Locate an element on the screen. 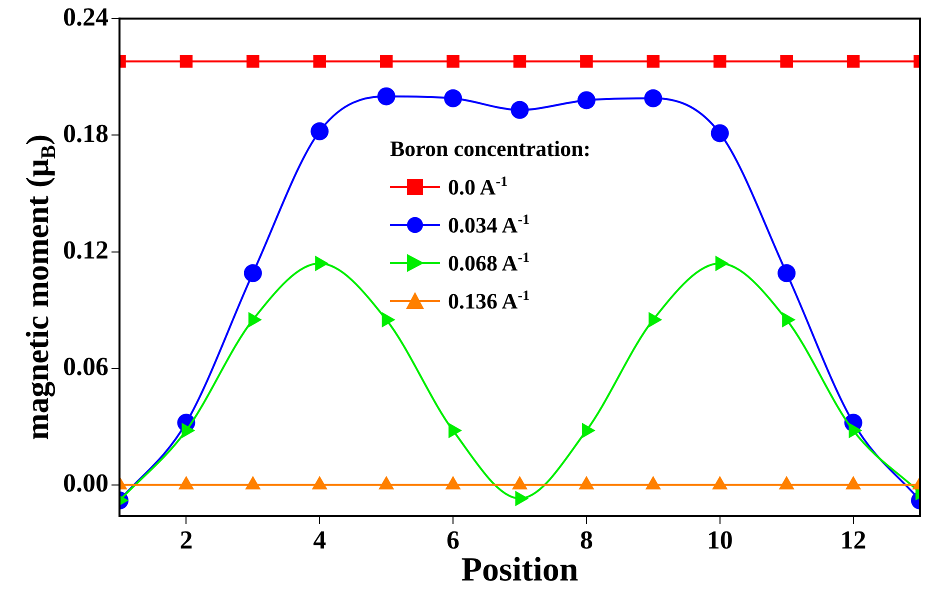 The height and width of the screenshot is (592, 929). legend-label: 0.136 A$^{-1}$ is located at coordinates (489, 301).